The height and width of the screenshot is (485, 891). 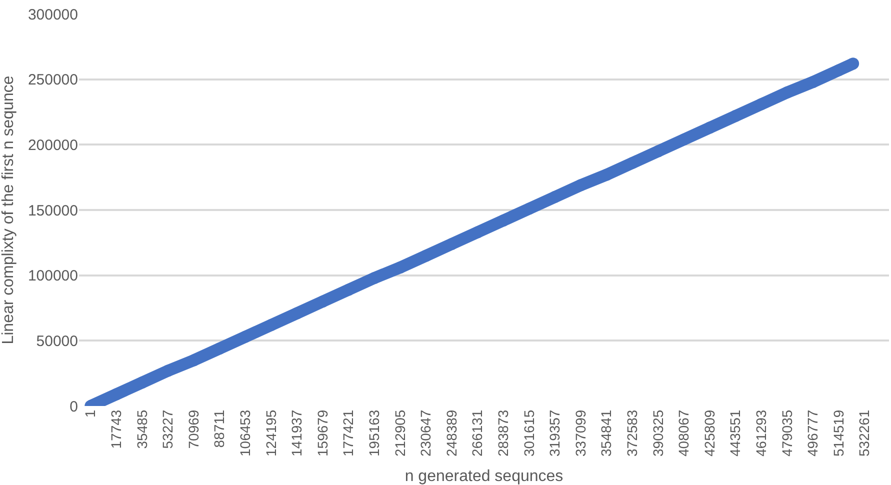 I want to click on x-tick-label: 1, so click(x=90, y=414).